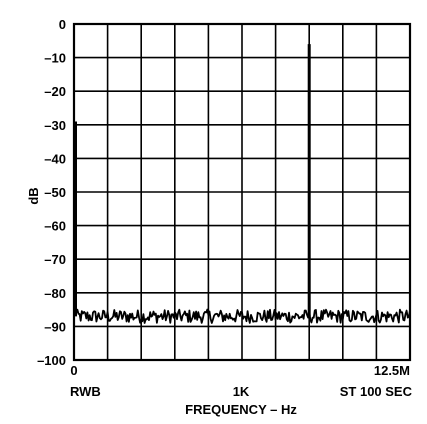 This screenshot has width=427, height=424. Describe the element at coordinates (55, 293) in the screenshot. I see `y-tick-label: –80` at that location.